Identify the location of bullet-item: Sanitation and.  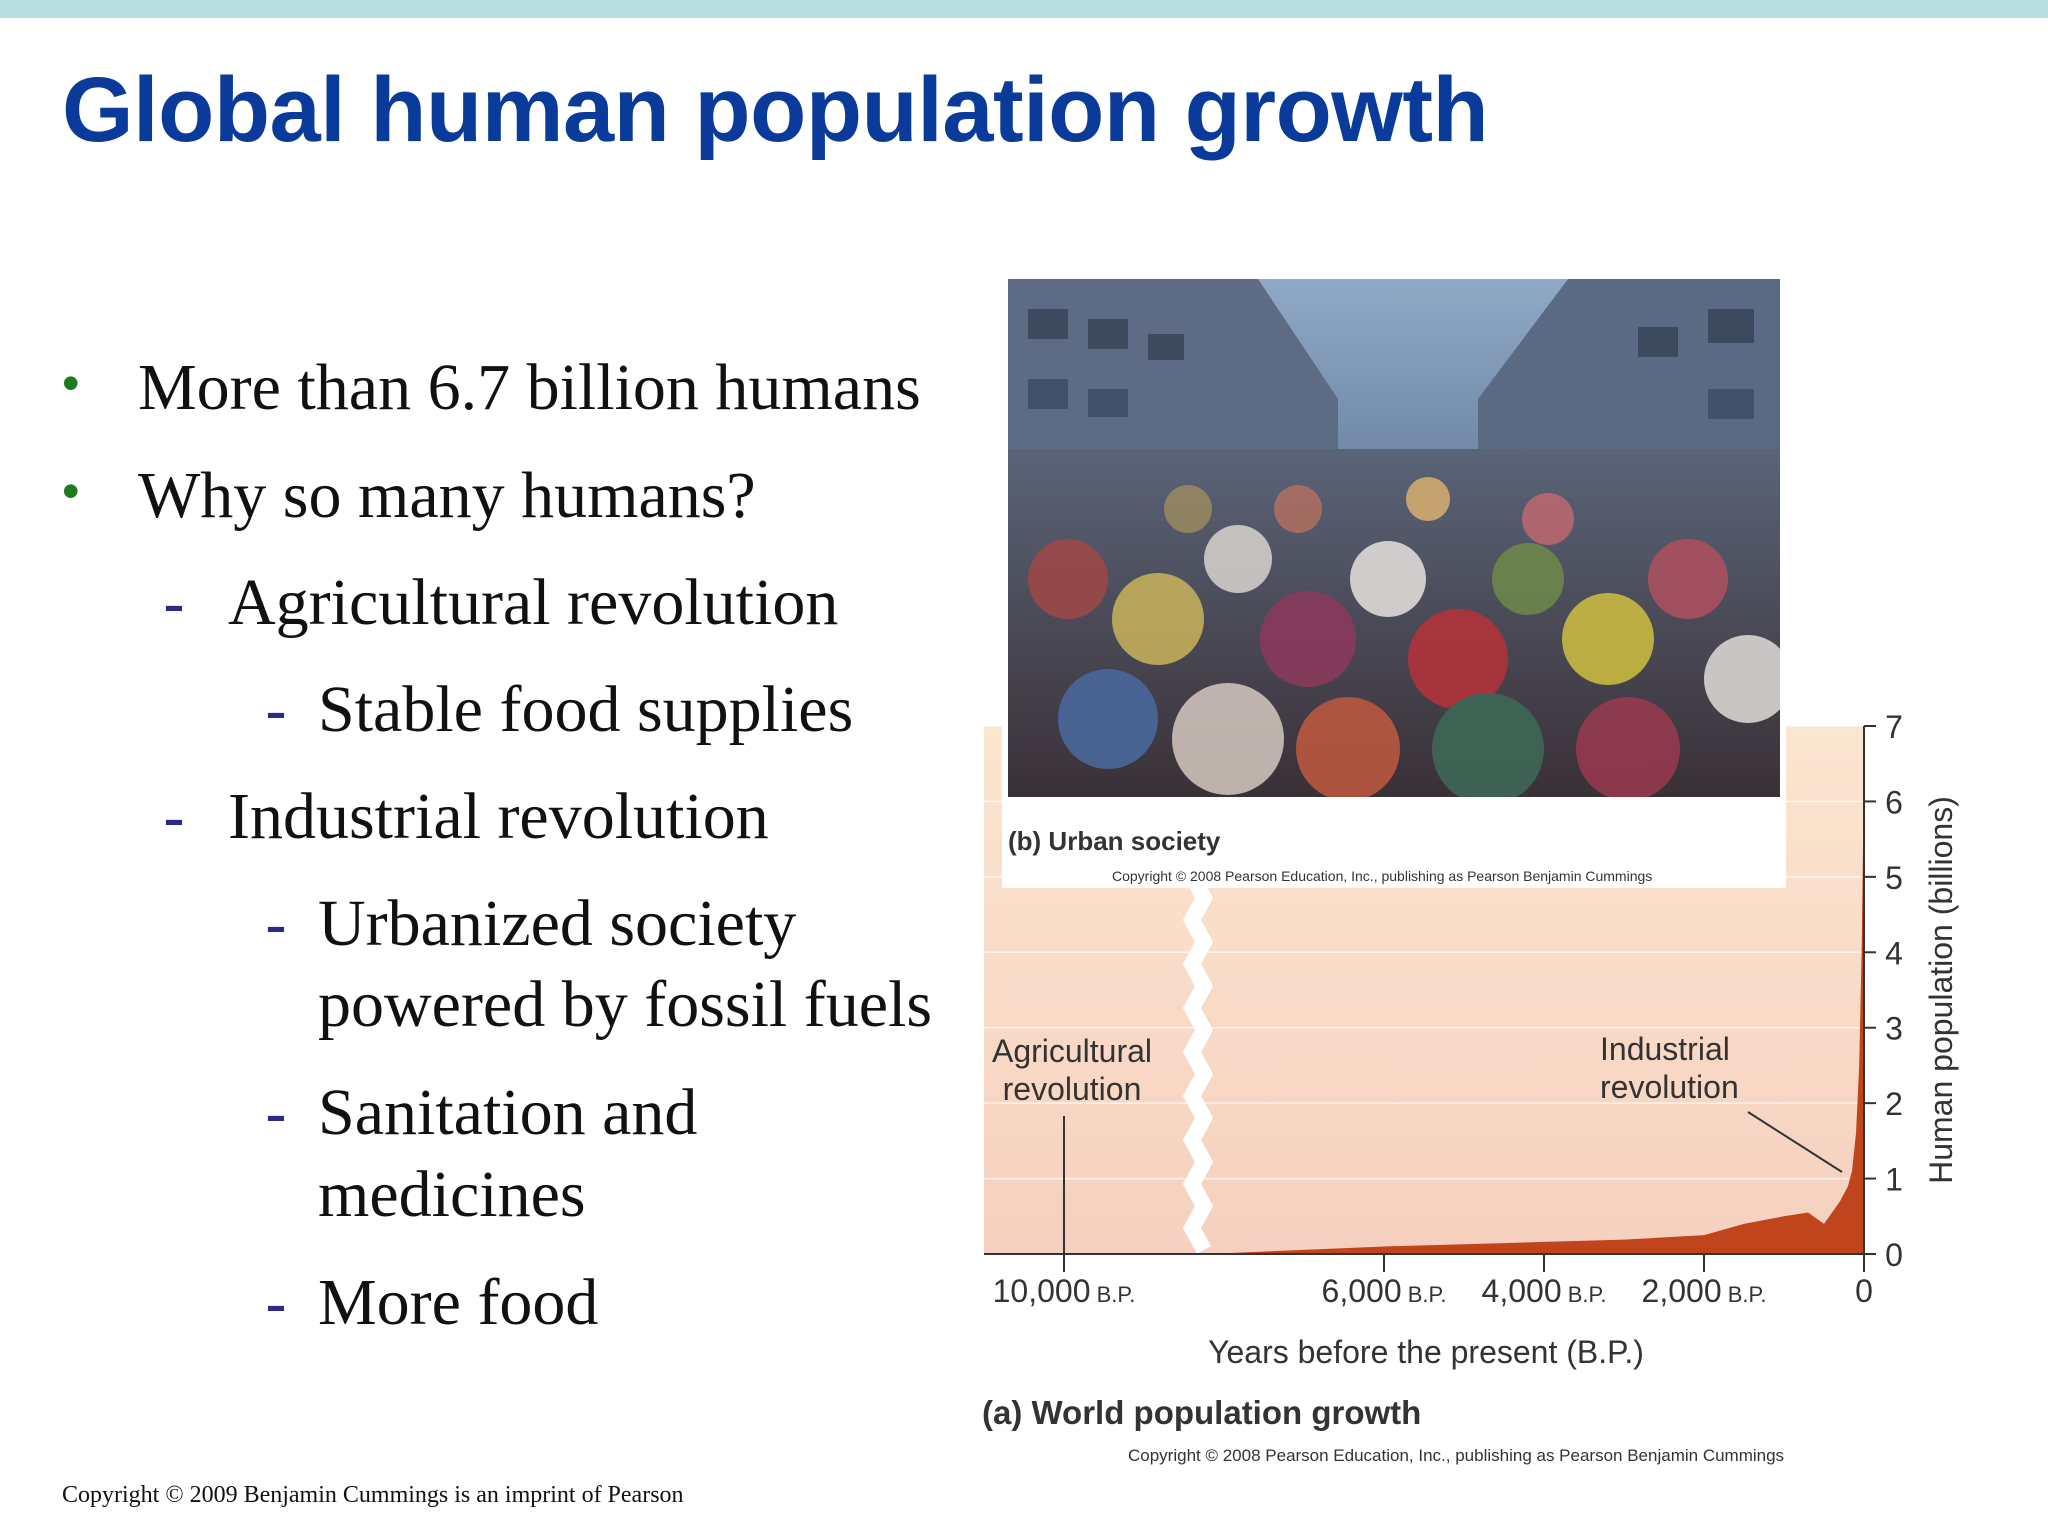
(508, 1112).